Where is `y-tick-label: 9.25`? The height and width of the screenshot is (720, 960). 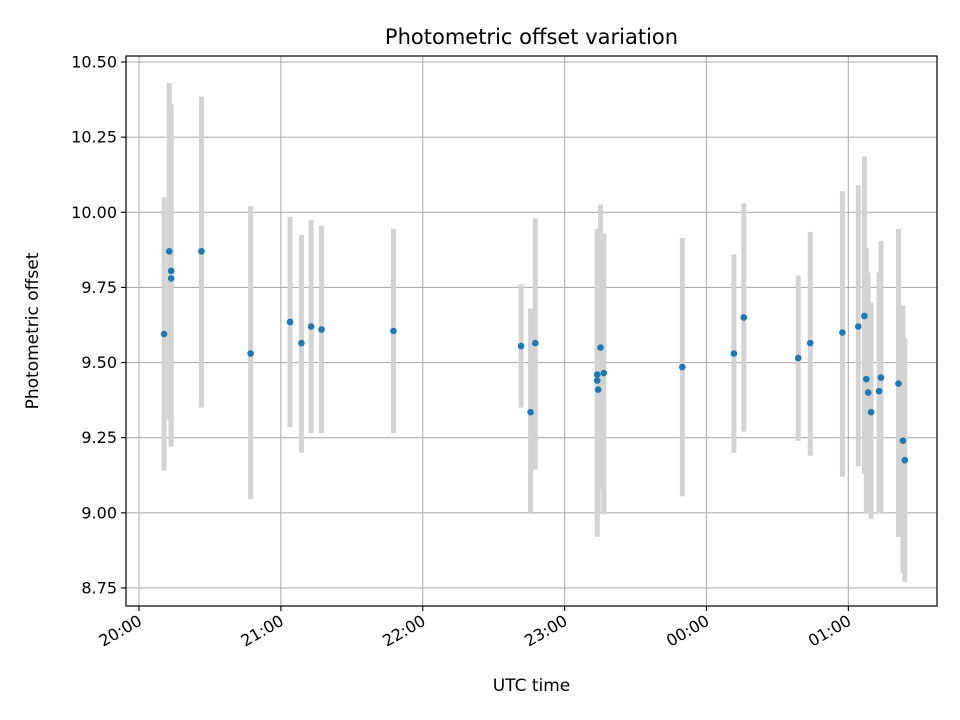
y-tick-label: 9.25 is located at coordinates (99, 437).